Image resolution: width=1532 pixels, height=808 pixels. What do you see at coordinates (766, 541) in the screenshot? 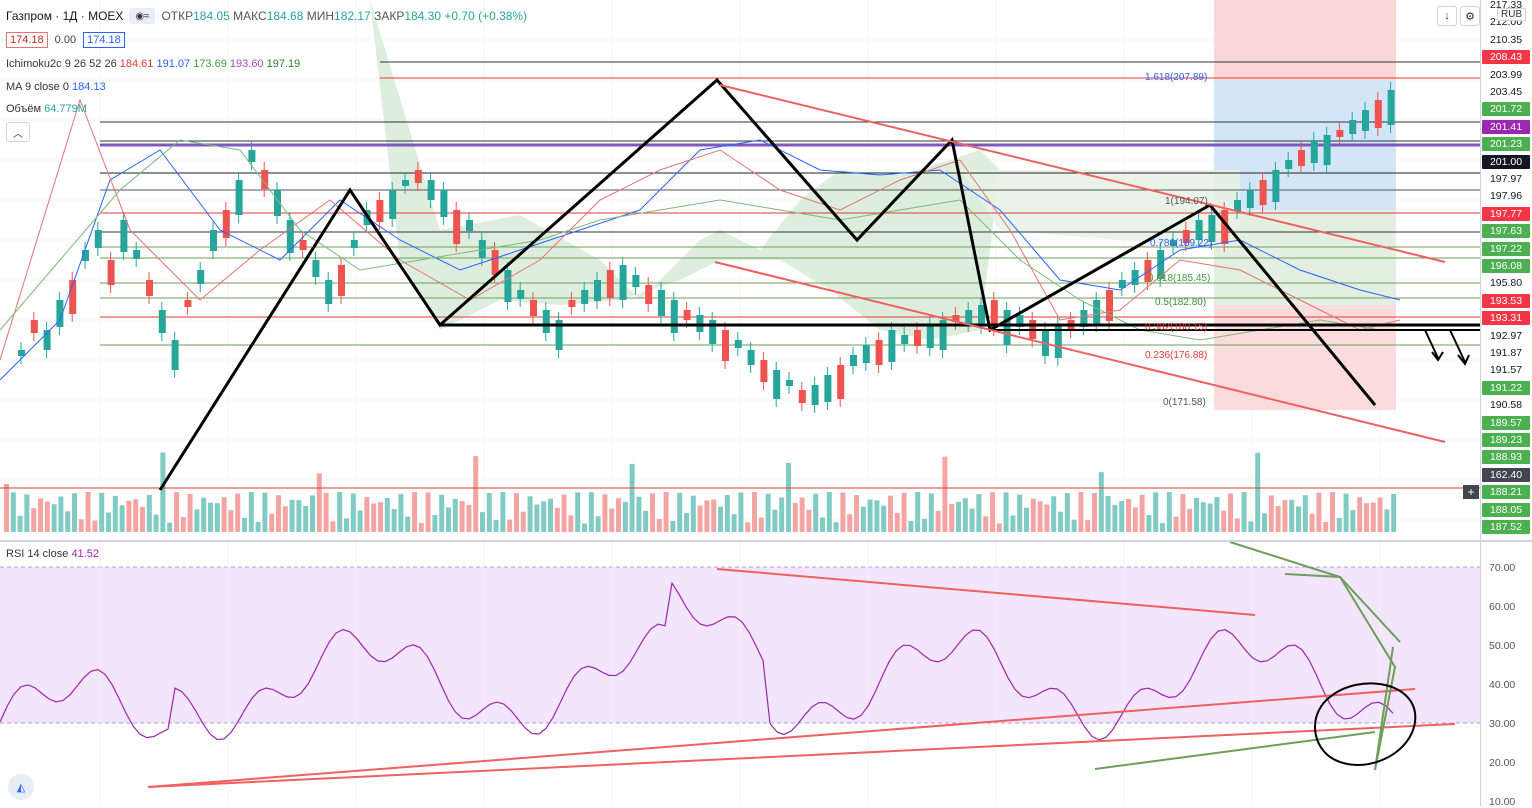
I see `pane-separator` at bounding box center [766, 541].